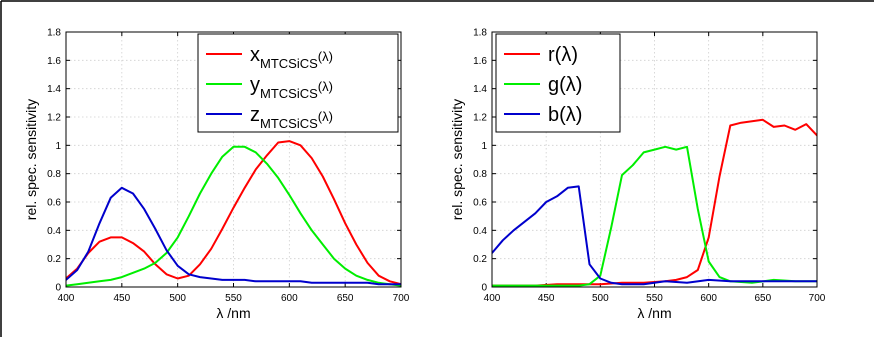 Image resolution: width=875 pixels, height=343 pixels. Describe the element at coordinates (255, 85) in the screenshot. I see `legend-series-name: y` at that location.